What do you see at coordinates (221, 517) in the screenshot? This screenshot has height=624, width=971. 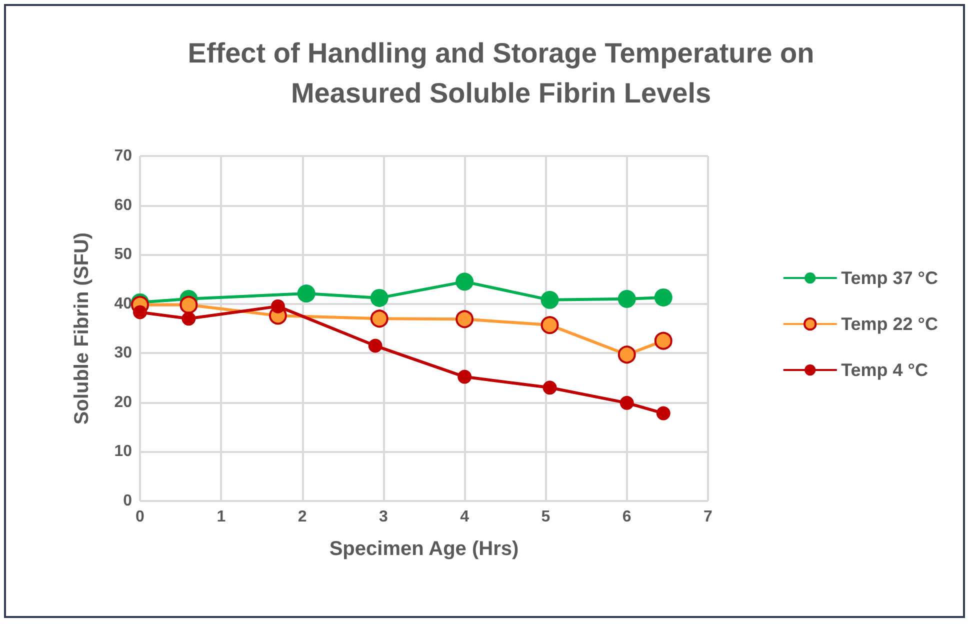 I see `x-tick-label: 1` at bounding box center [221, 517].